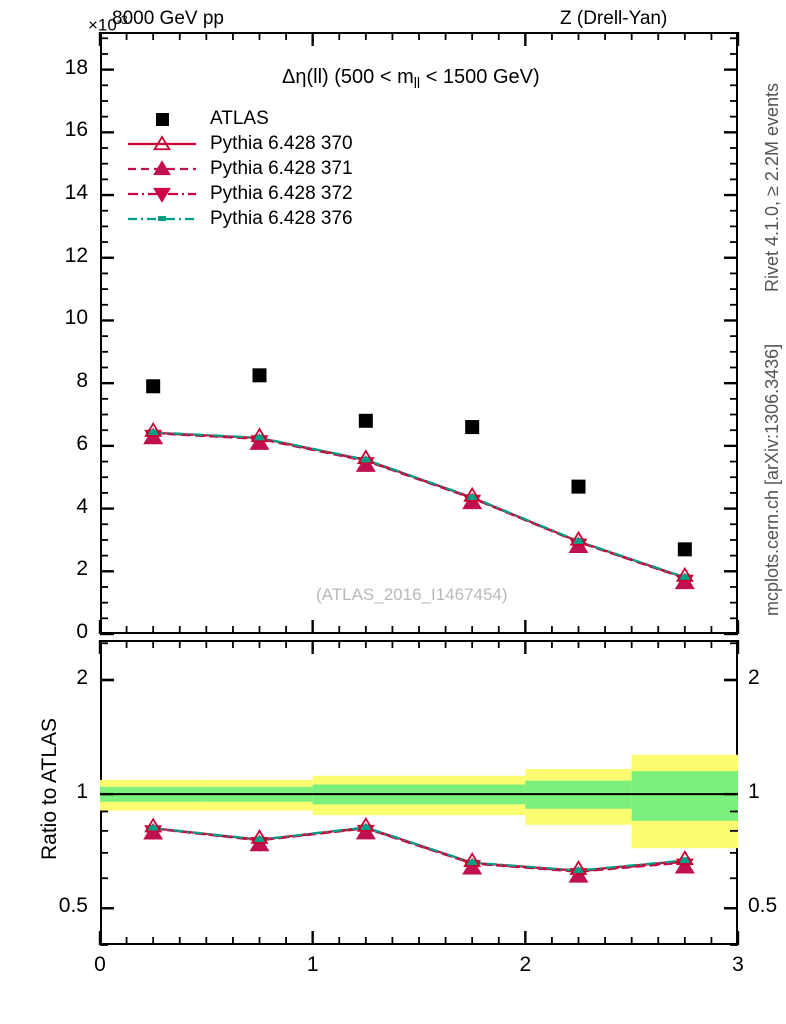  What do you see at coordinates (281, 218) in the screenshot?
I see `legend-label: Pythia 6.428 376` at bounding box center [281, 218].